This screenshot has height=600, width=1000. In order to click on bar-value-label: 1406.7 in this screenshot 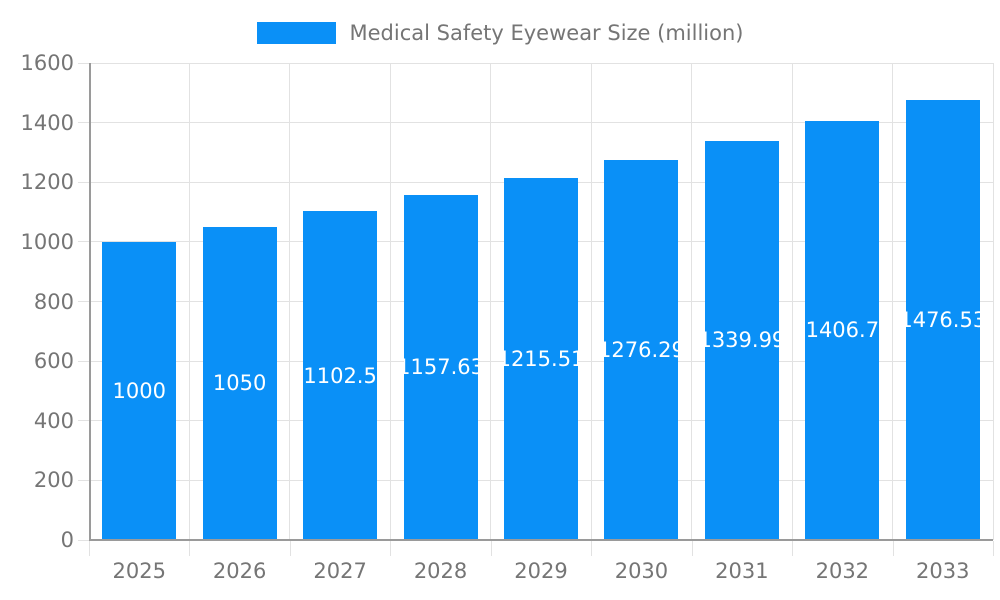, I will do `click(842, 330)`.